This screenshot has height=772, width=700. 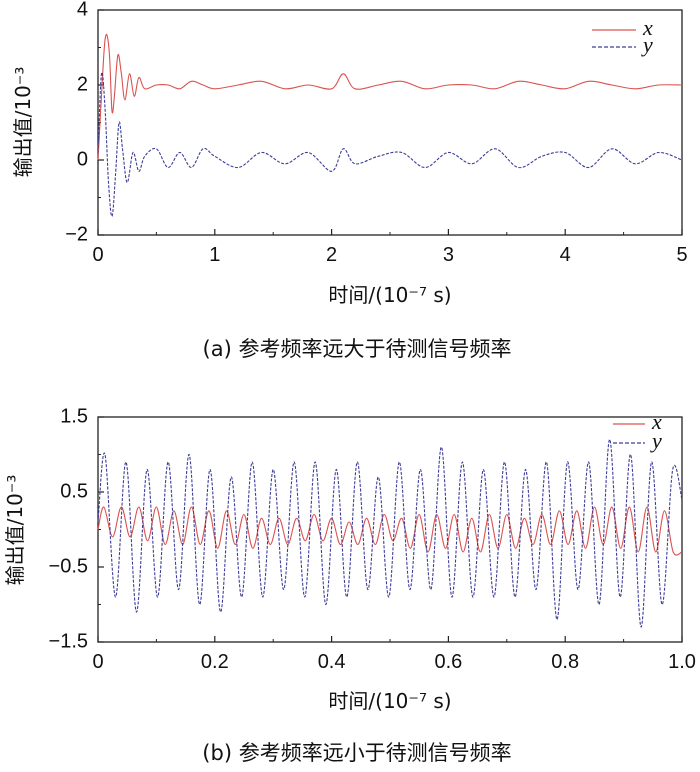 What do you see at coordinates (15, 530) in the screenshot?
I see `ylabel-b: 输出值/10⁻³` at bounding box center [15, 530].